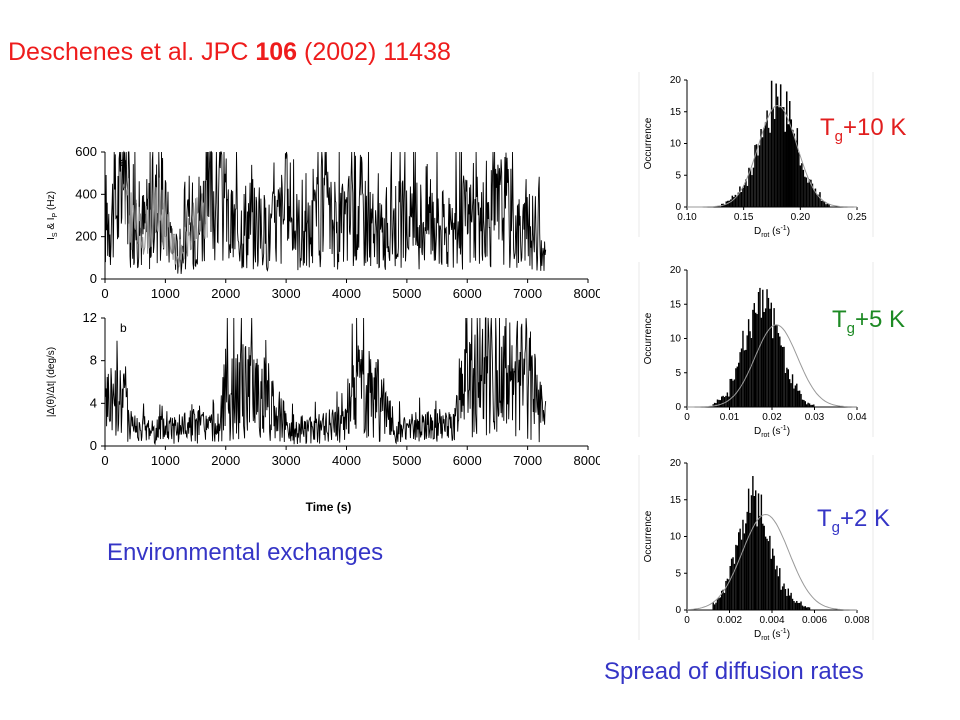  What do you see at coordinates (325, 212) in the screenshot?
I see `signal-trace` at bounding box center [325, 212].